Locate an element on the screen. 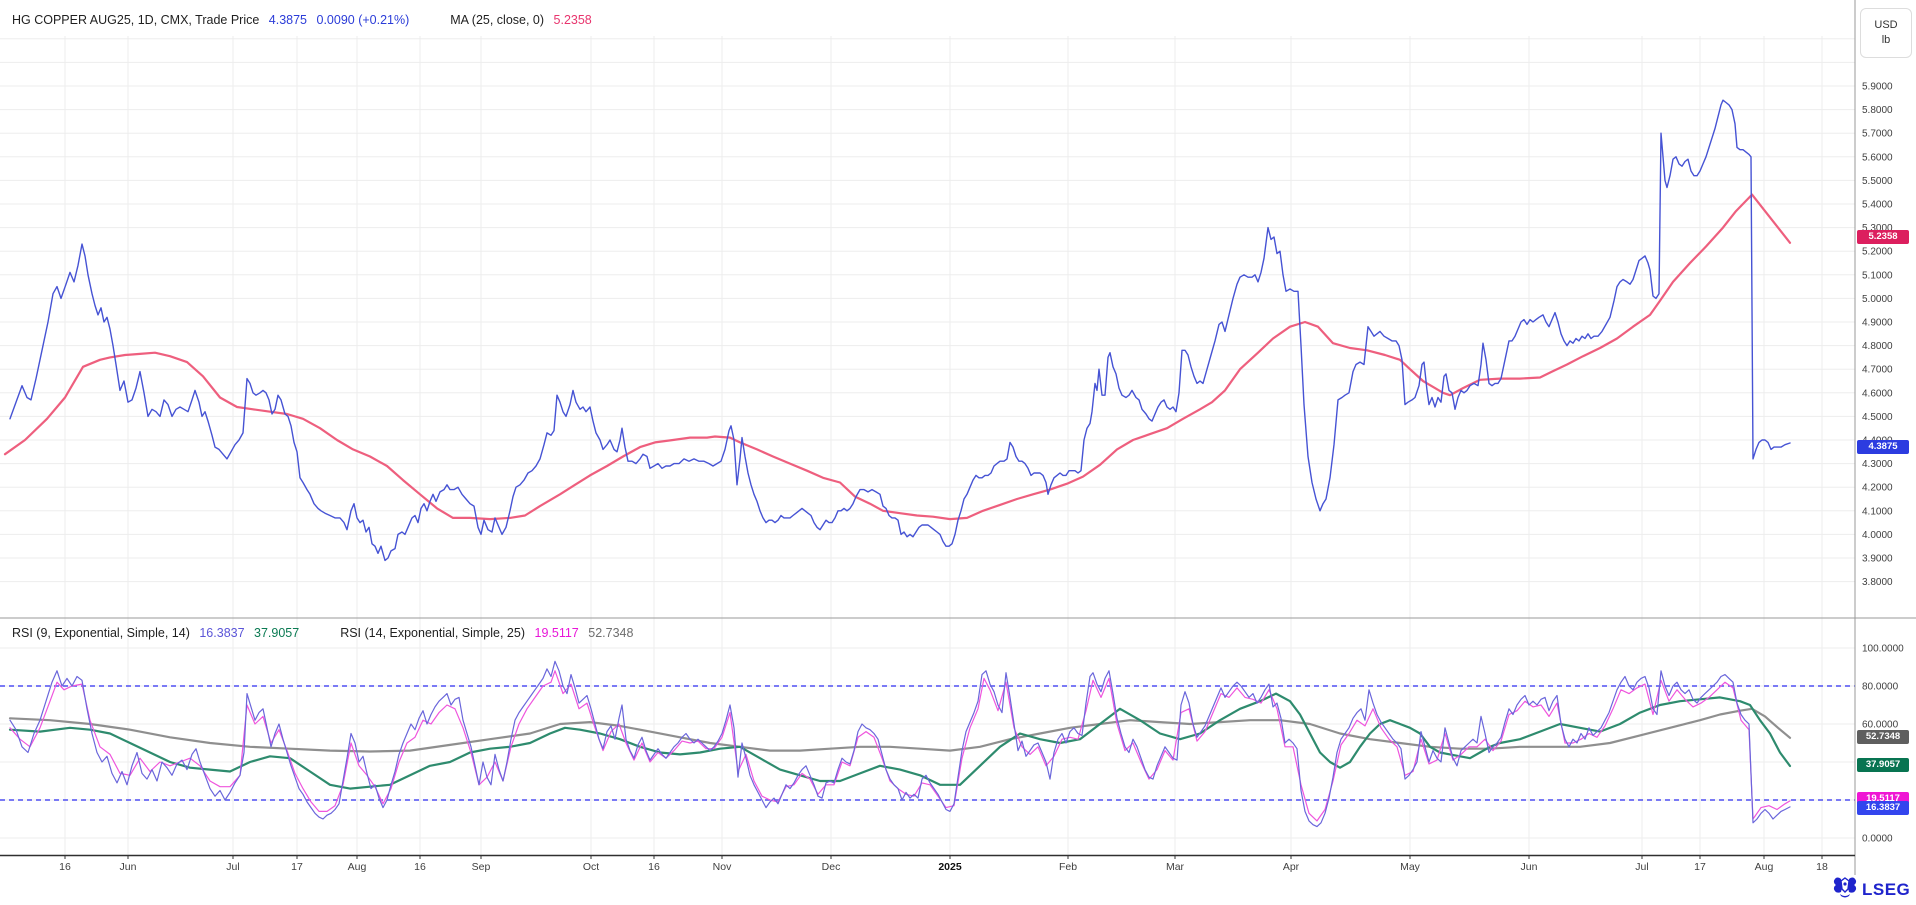 The width and height of the screenshot is (1916, 905). lseg-logo: LSEG is located at coordinates (1871, 889).